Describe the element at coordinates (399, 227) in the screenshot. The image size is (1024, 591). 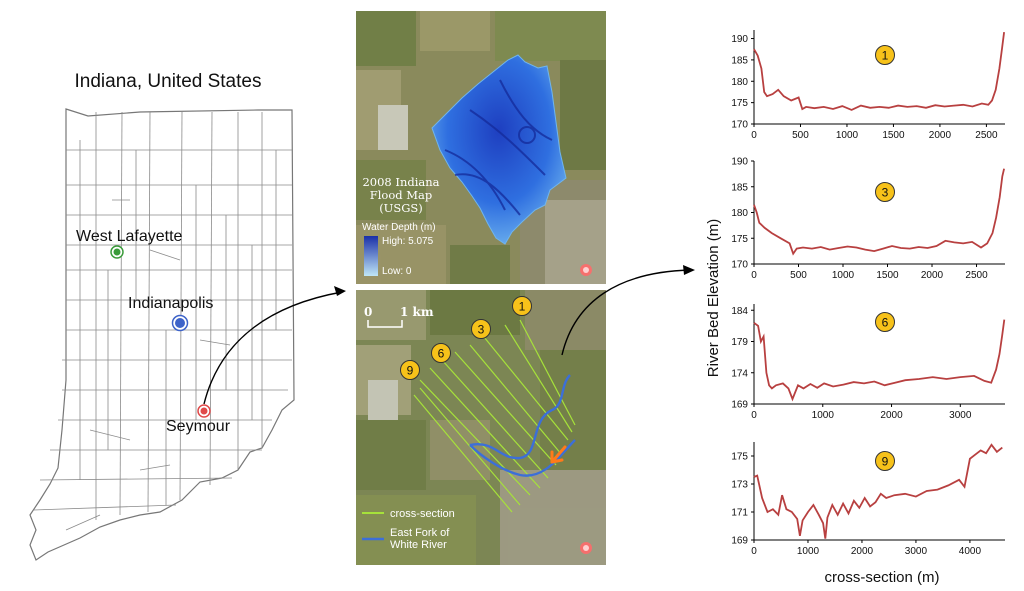
I see `flood-legend-title: Water Depth (m)` at that location.